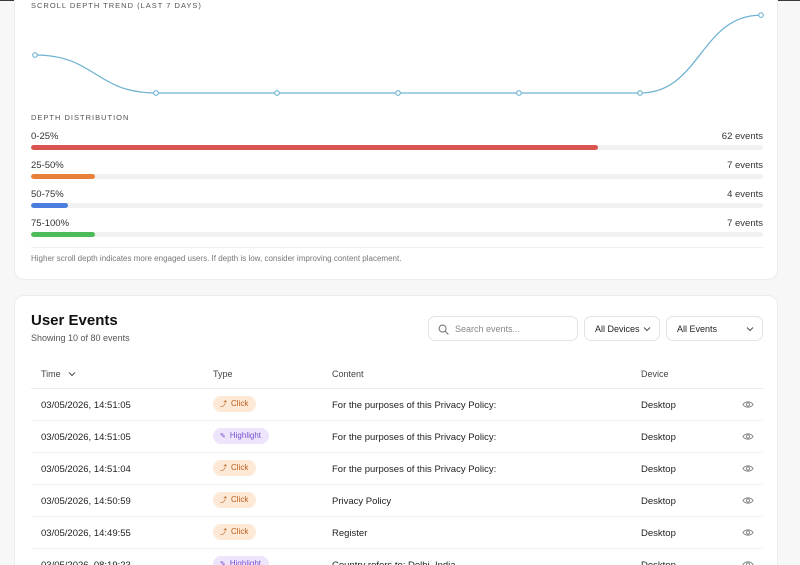  What do you see at coordinates (47, 194) in the screenshot?
I see `depth-range-label: 50-75%` at bounding box center [47, 194].